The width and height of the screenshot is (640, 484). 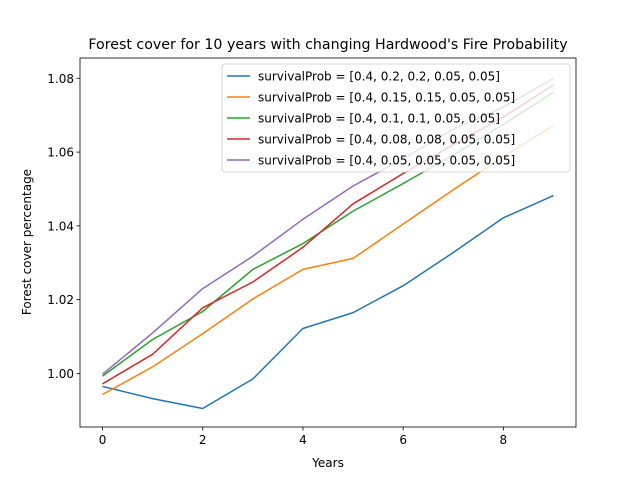 What do you see at coordinates (60, 79) in the screenshot?
I see `y-tick-label: 1.08` at bounding box center [60, 79].